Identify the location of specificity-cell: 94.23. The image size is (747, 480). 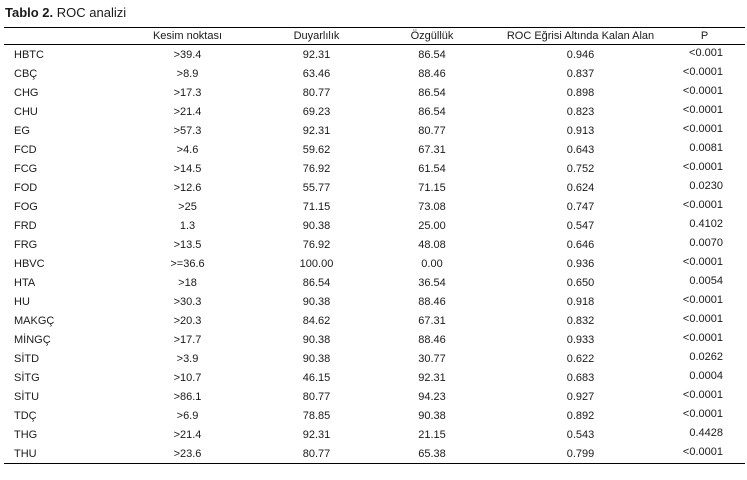
(432, 396).